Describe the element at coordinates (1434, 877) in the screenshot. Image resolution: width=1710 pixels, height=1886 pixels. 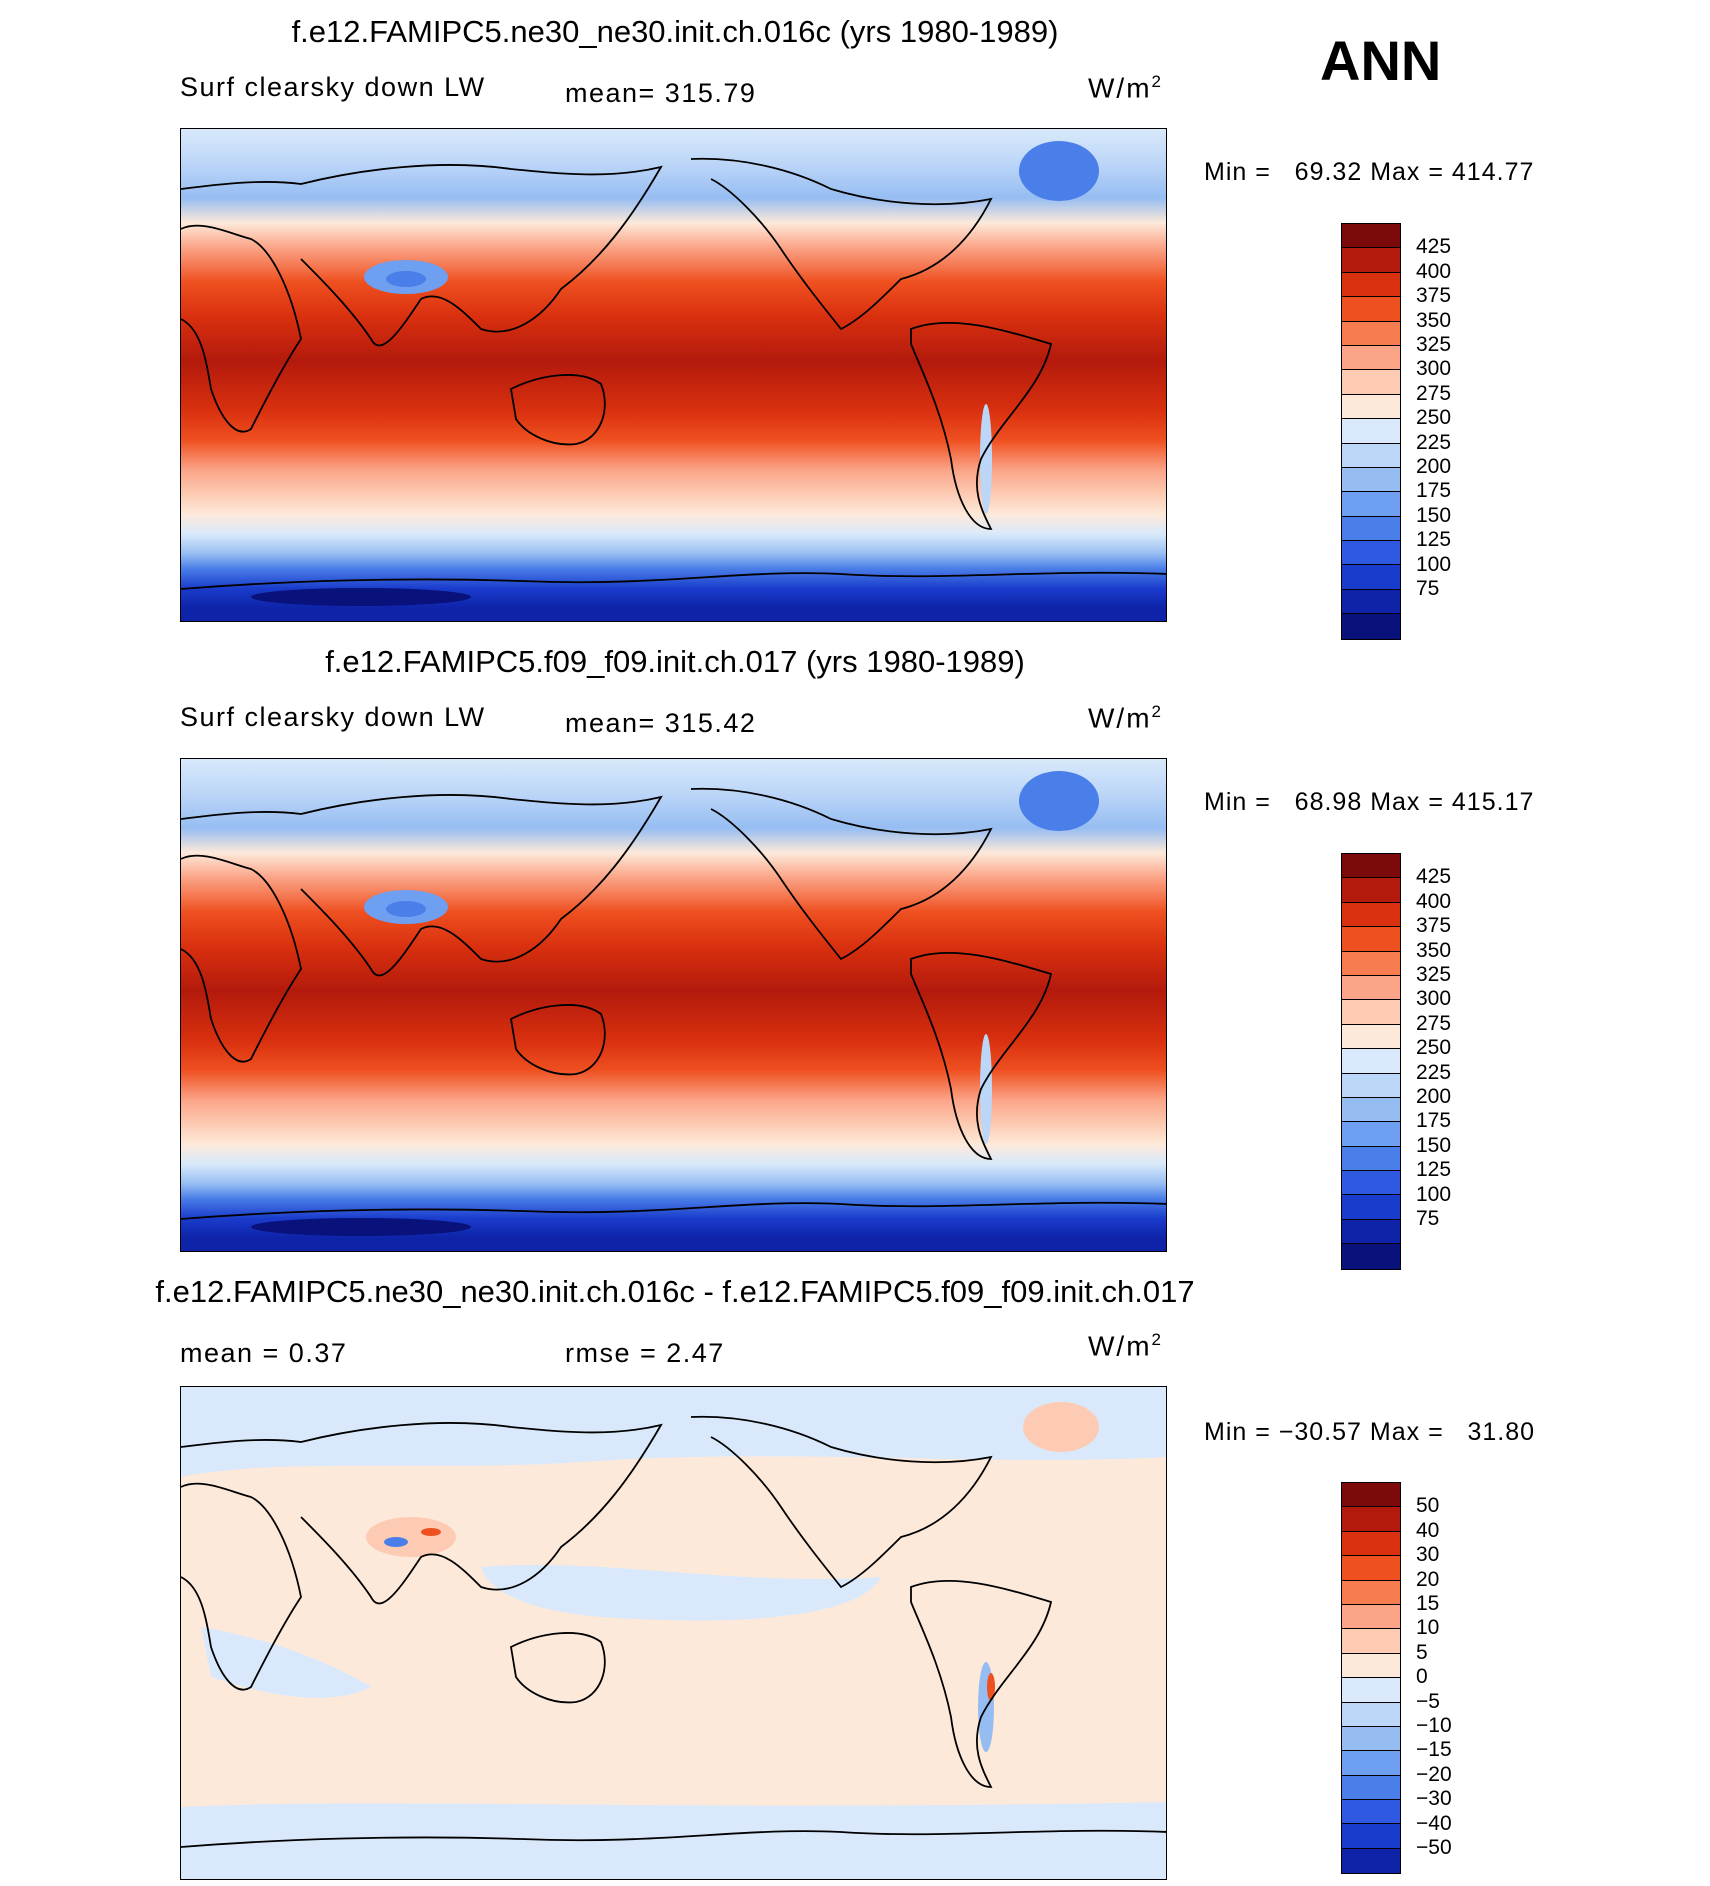
I see `colorbar-tick-label: 425` at that location.